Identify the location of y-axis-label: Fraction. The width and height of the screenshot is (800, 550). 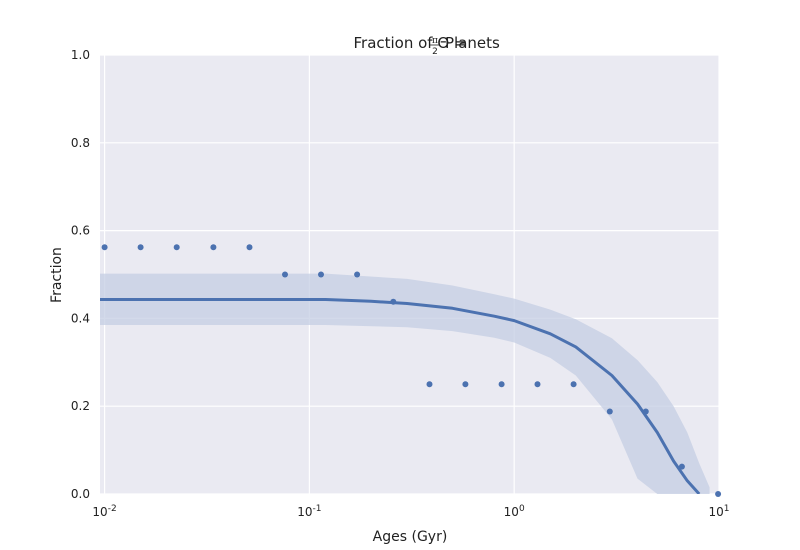
(57, 275).